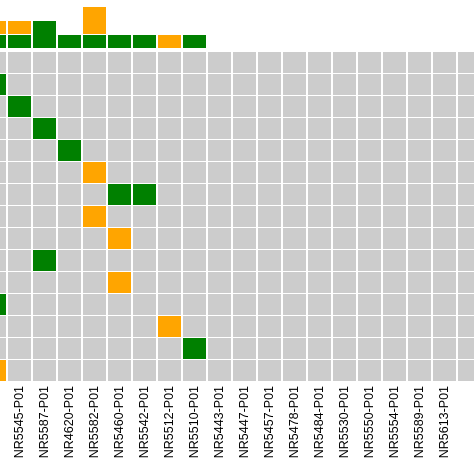 This screenshot has height=474, width=474. What do you see at coordinates (144, 422) in the screenshot?
I see `column-label: NR5542-P01` at bounding box center [144, 422].